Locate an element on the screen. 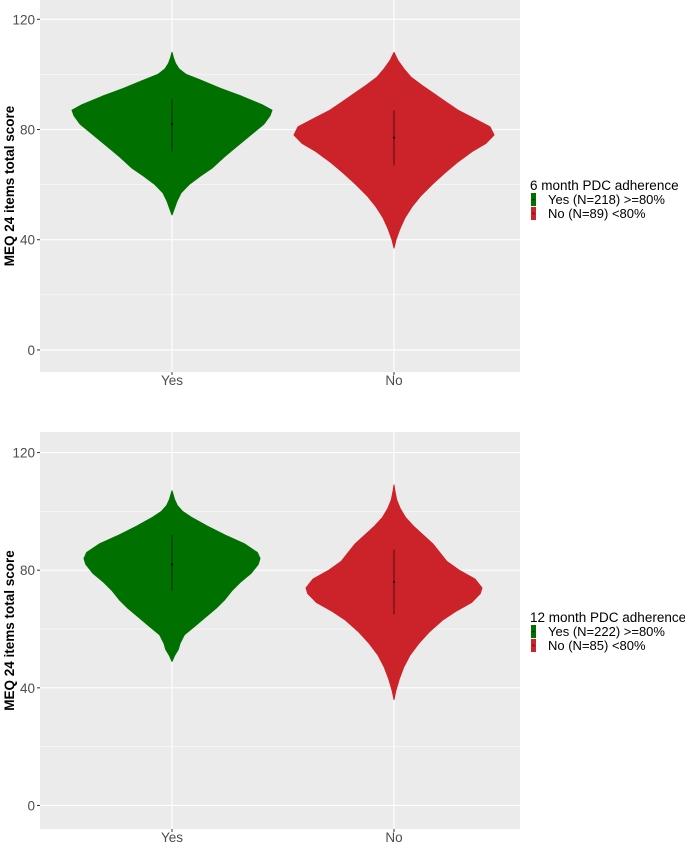  legend-title: 12 month PDC adherence is located at coordinates (607, 617).